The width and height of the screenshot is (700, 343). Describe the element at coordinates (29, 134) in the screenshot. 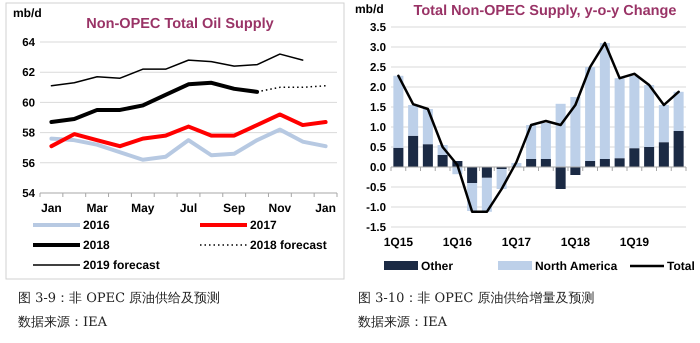

I see `y-tick-label: 58` at that location.